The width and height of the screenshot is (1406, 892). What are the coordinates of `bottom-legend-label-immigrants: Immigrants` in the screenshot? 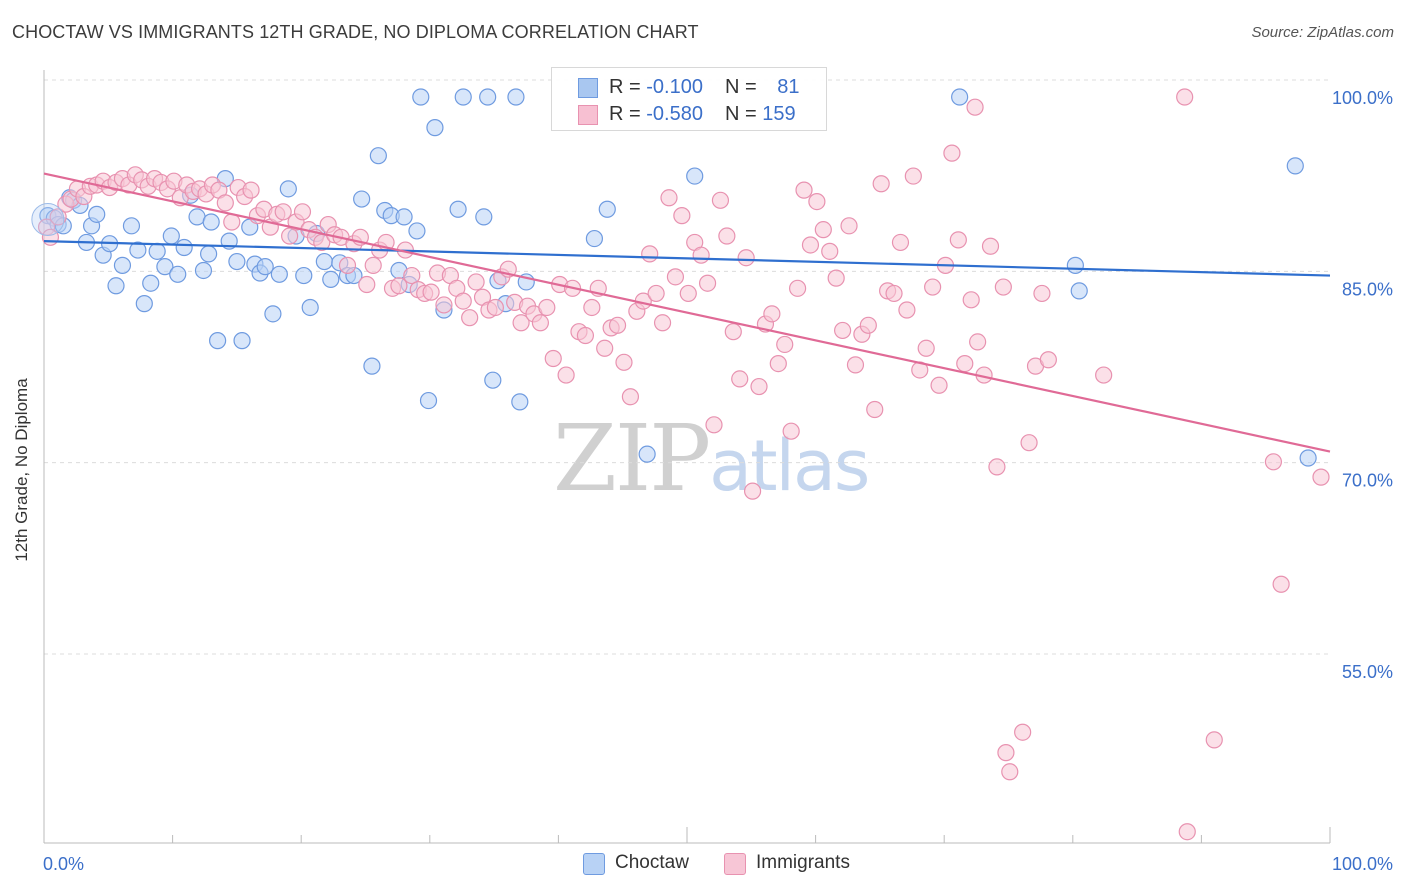 It's located at (803, 862).